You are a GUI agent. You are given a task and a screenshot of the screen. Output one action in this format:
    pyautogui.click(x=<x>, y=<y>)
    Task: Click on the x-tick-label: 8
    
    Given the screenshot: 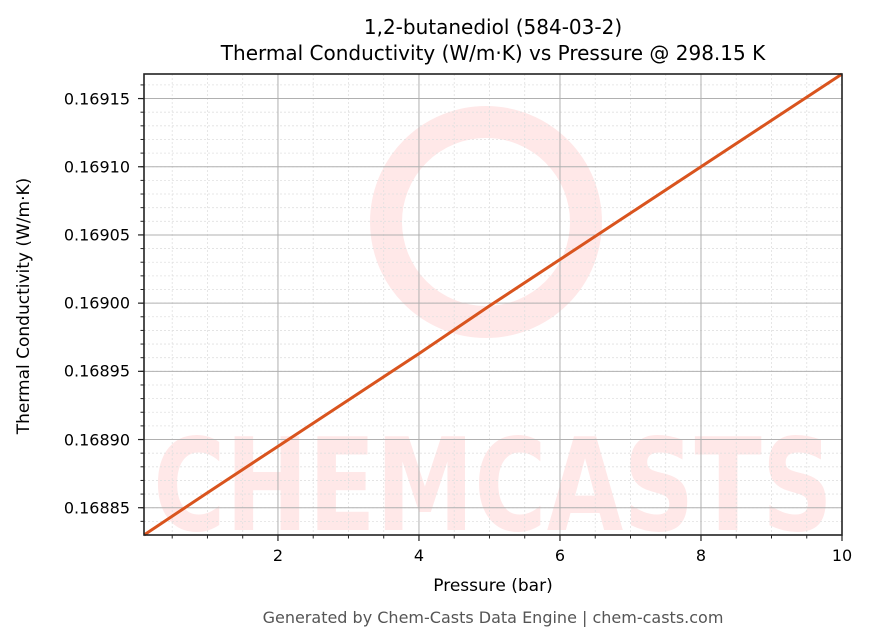 What is the action you would take?
    pyautogui.click(x=701, y=555)
    